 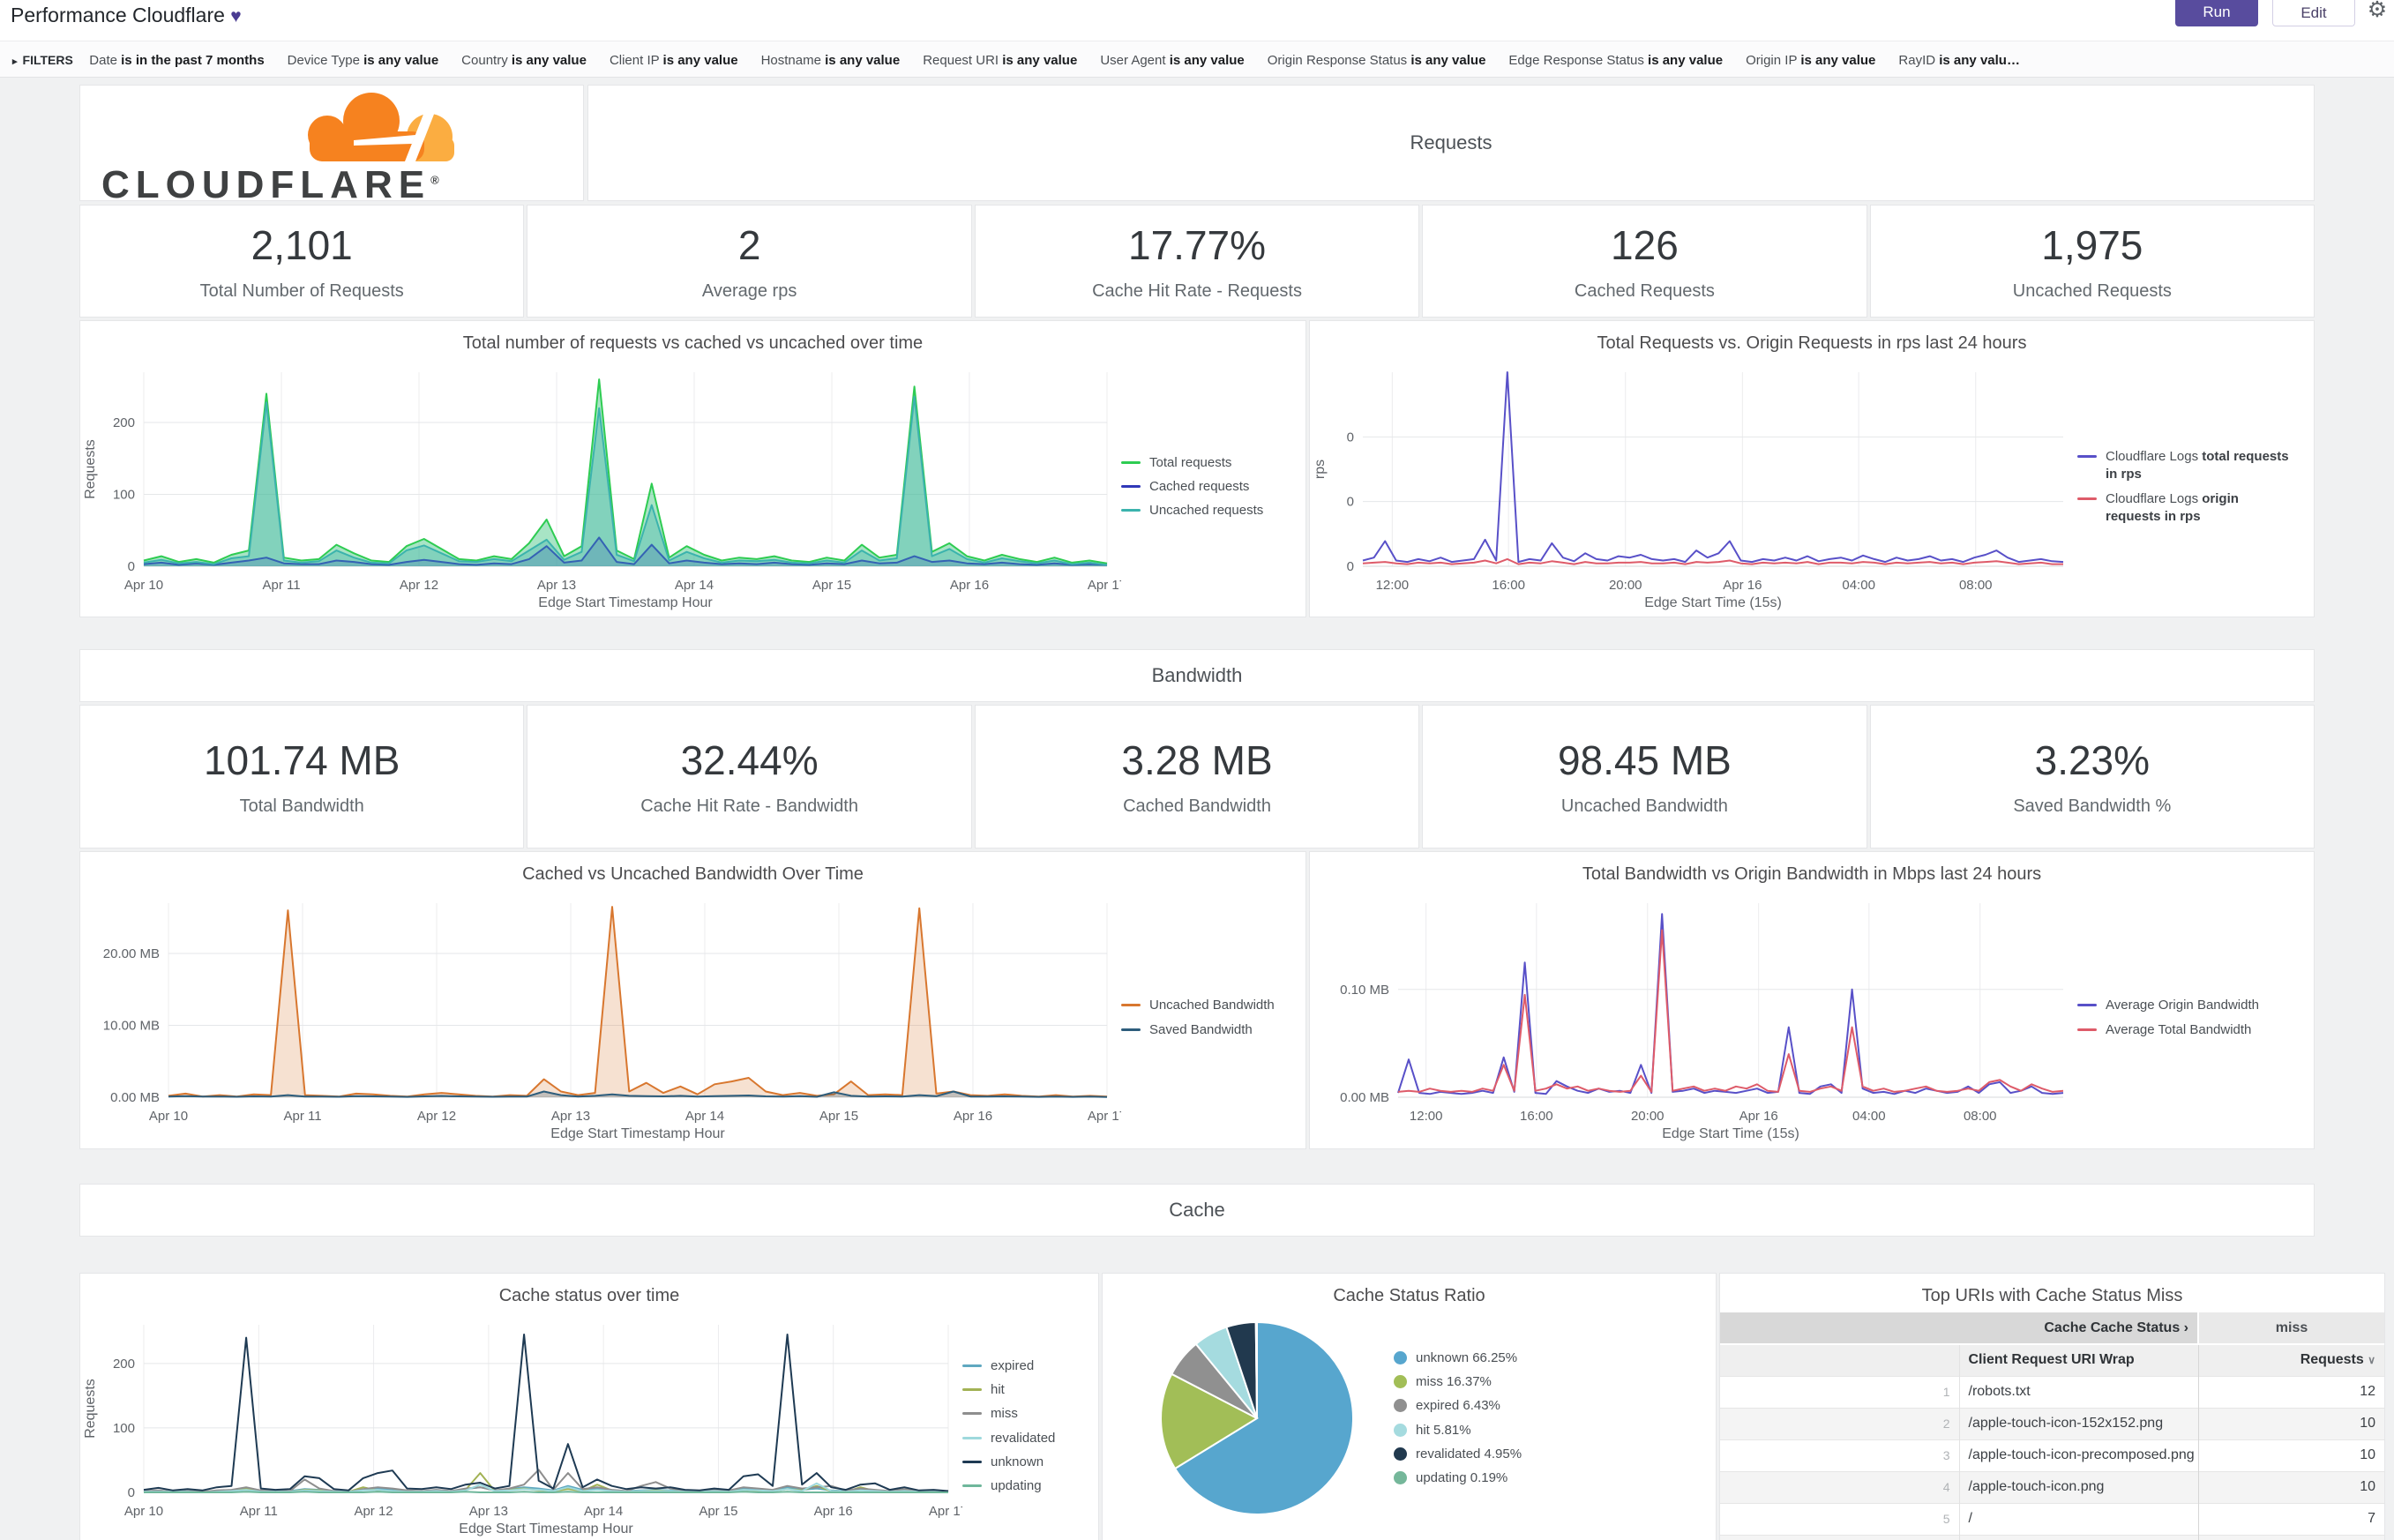 I want to click on requests-cell: 12, so click(x=2290, y=1391).